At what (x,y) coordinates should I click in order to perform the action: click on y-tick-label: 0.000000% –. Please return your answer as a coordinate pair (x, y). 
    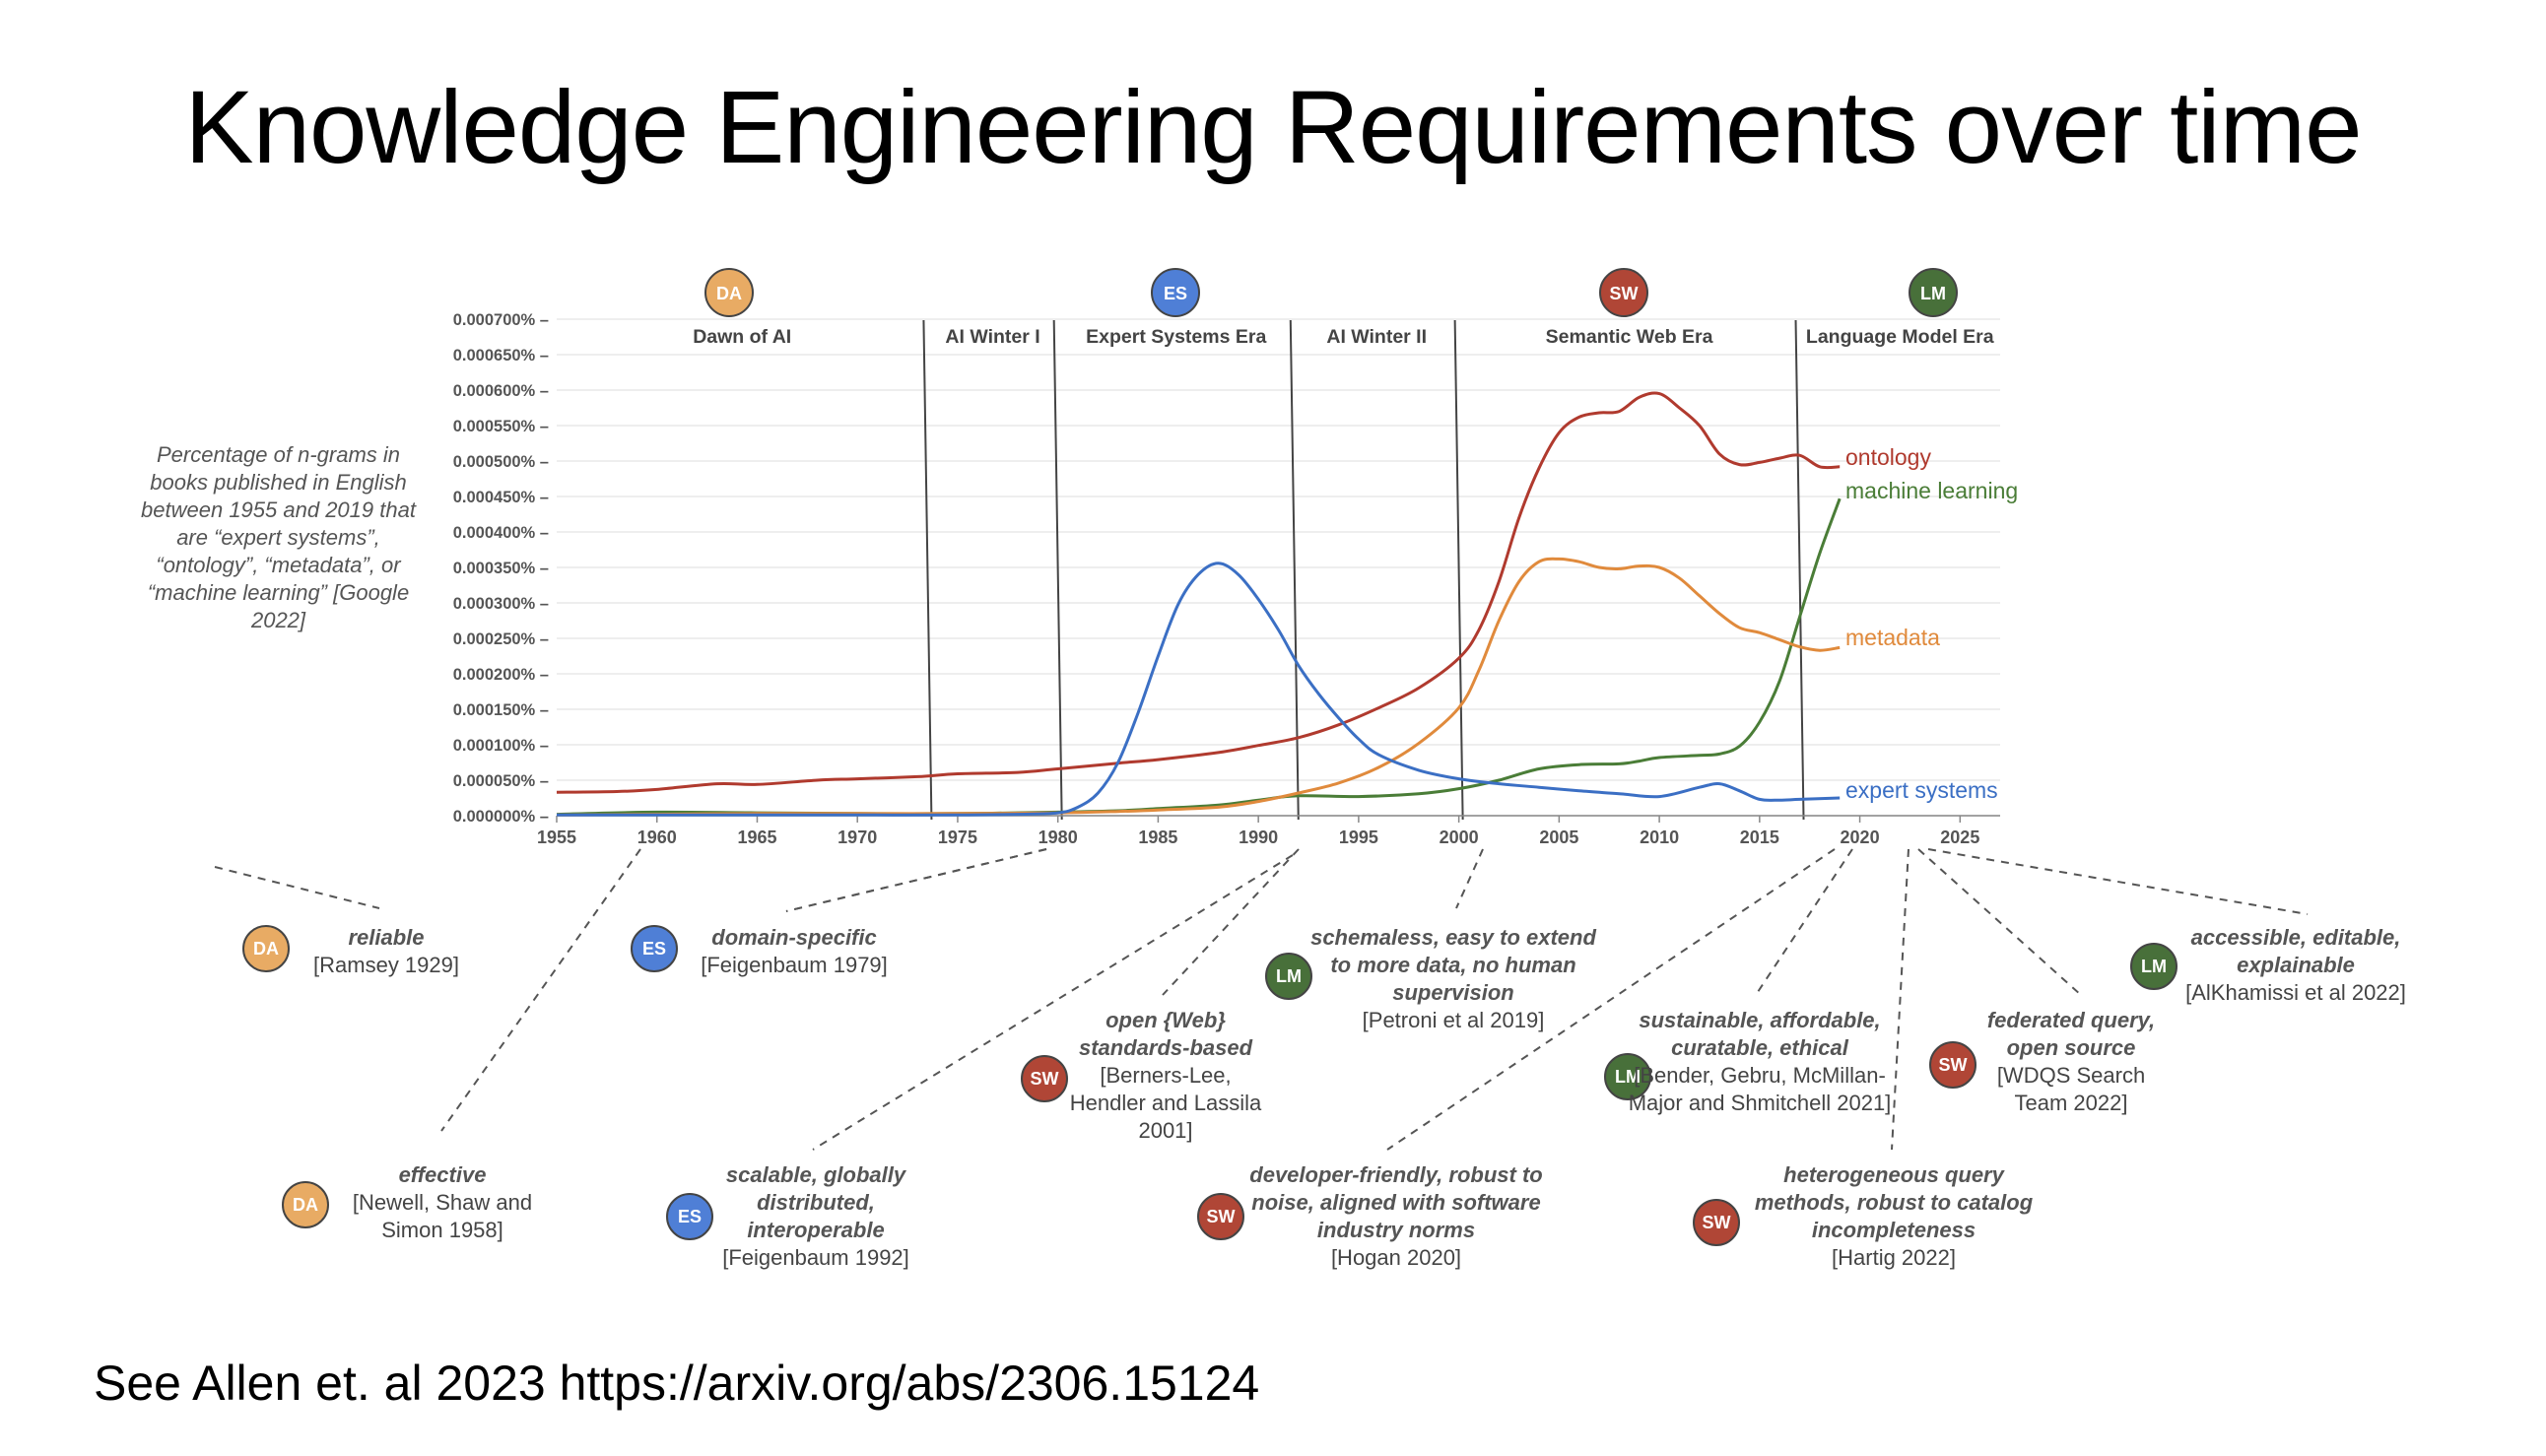
    Looking at the image, I should click on (501, 817).